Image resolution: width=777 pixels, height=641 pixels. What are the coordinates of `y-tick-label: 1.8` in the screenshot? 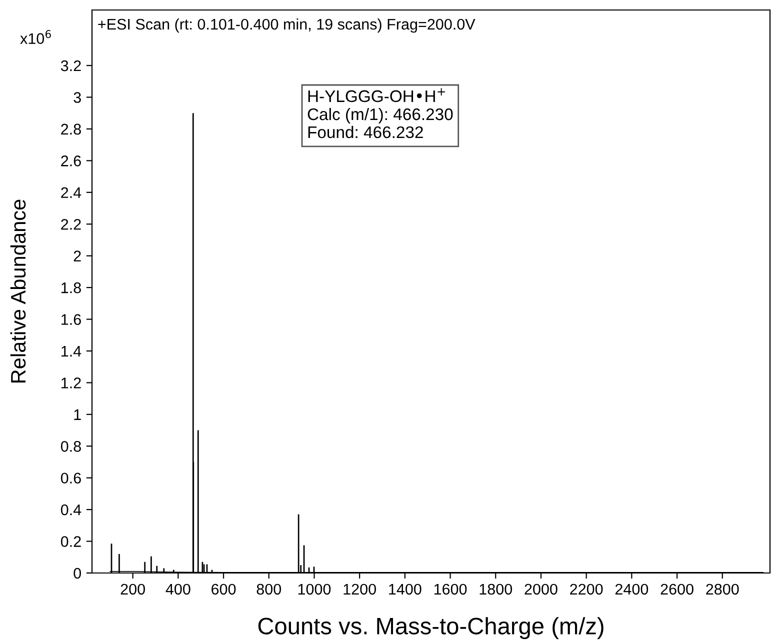 It's located at (71, 288).